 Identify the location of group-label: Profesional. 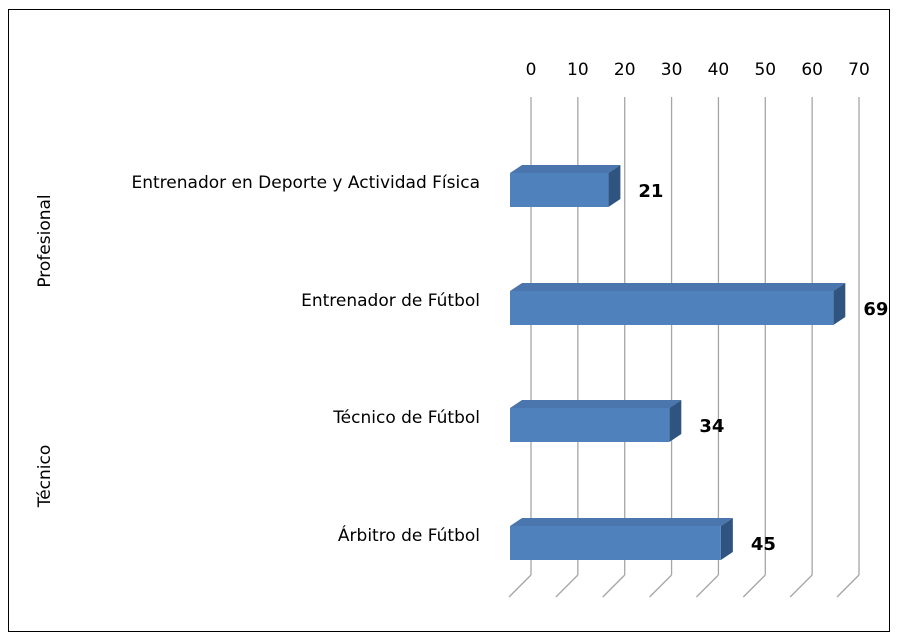
(45, 240).